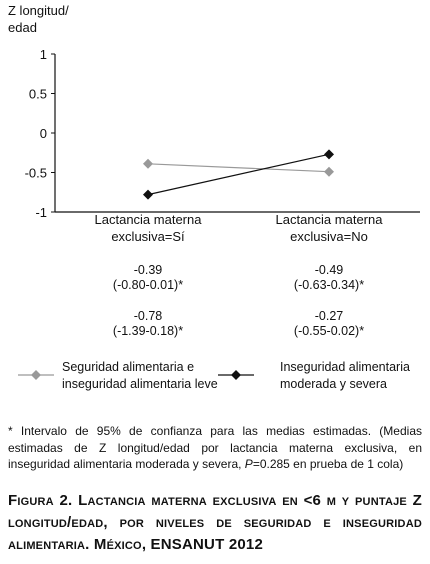 This screenshot has height=564, width=430. What do you see at coordinates (333, 384) in the screenshot?
I see `legend-label-line: moderada y severa` at bounding box center [333, 384].